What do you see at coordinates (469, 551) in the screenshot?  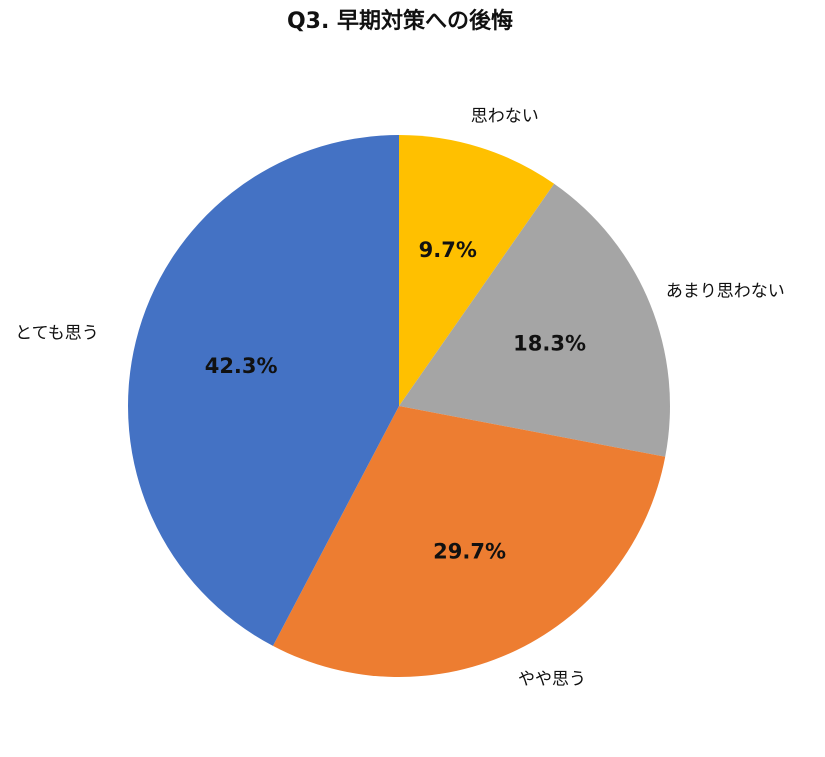 I see `data-label: 29.7%` at bounding box center [469, 551].